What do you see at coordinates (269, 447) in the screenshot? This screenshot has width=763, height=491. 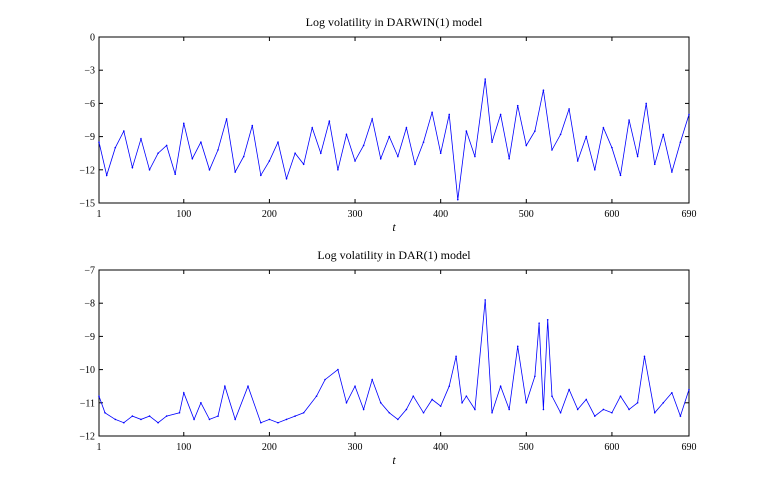 I see `dar-x-tick-label: 200` at bounding box center [269, 447].